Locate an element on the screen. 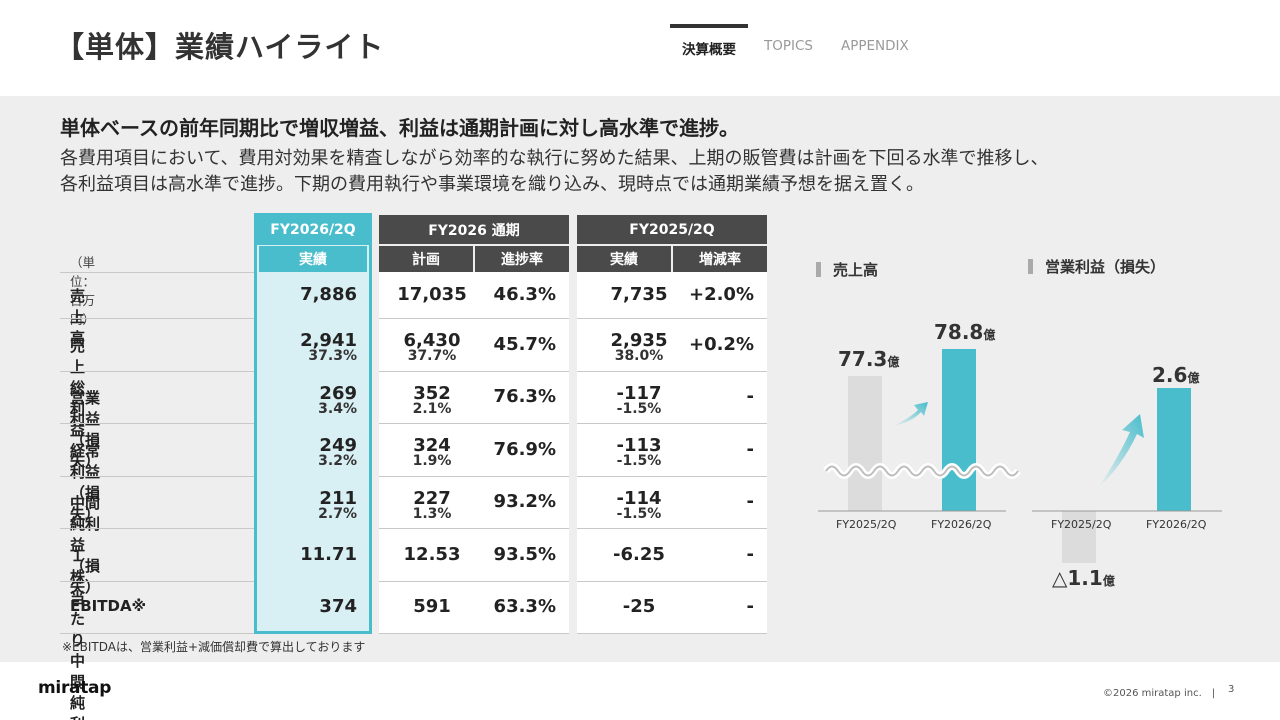  section-nav: 決算概要 TOPICS APPENDIX is located at coordinates (803, 41).